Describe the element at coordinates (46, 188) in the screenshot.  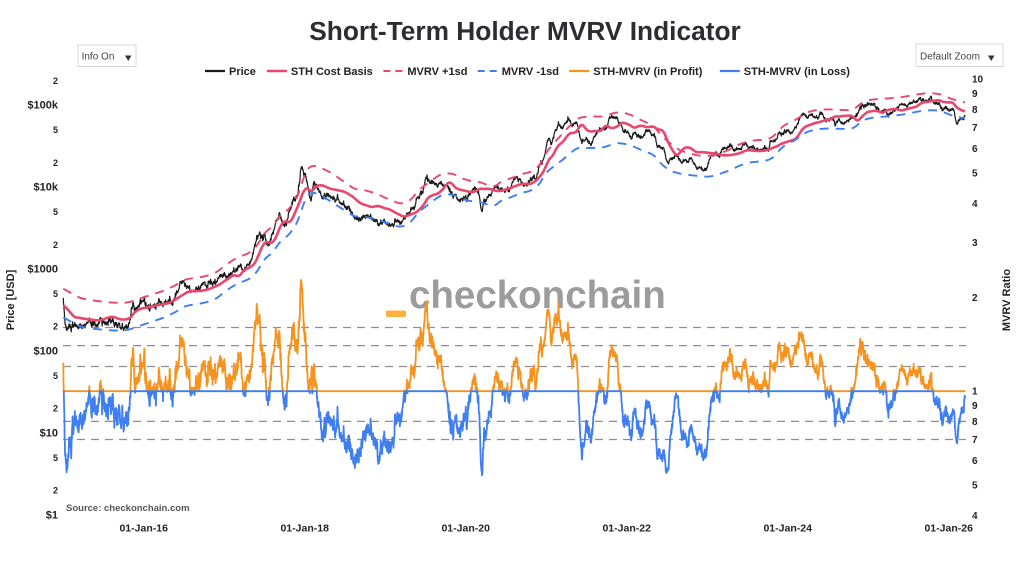
I see `svg-text: $10k` at that location.